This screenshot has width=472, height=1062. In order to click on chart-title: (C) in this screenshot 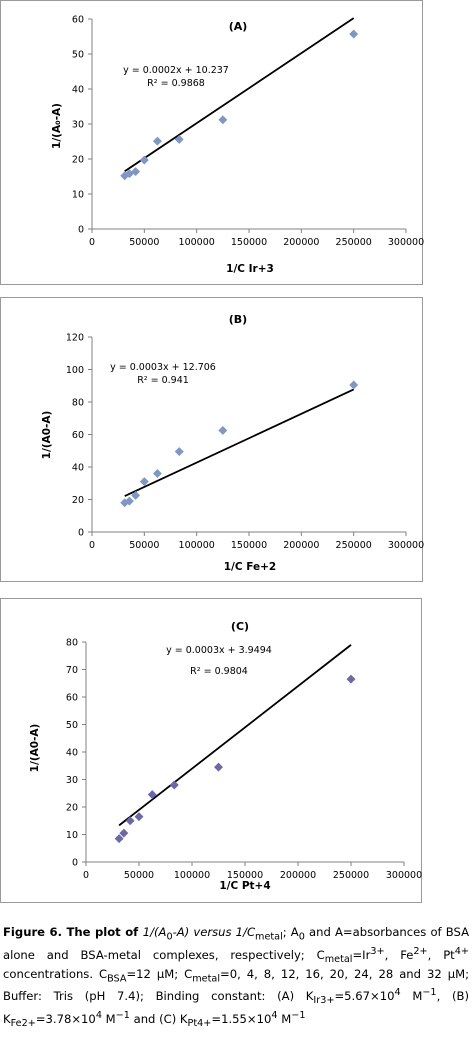, I will do `click(240, 626)`.